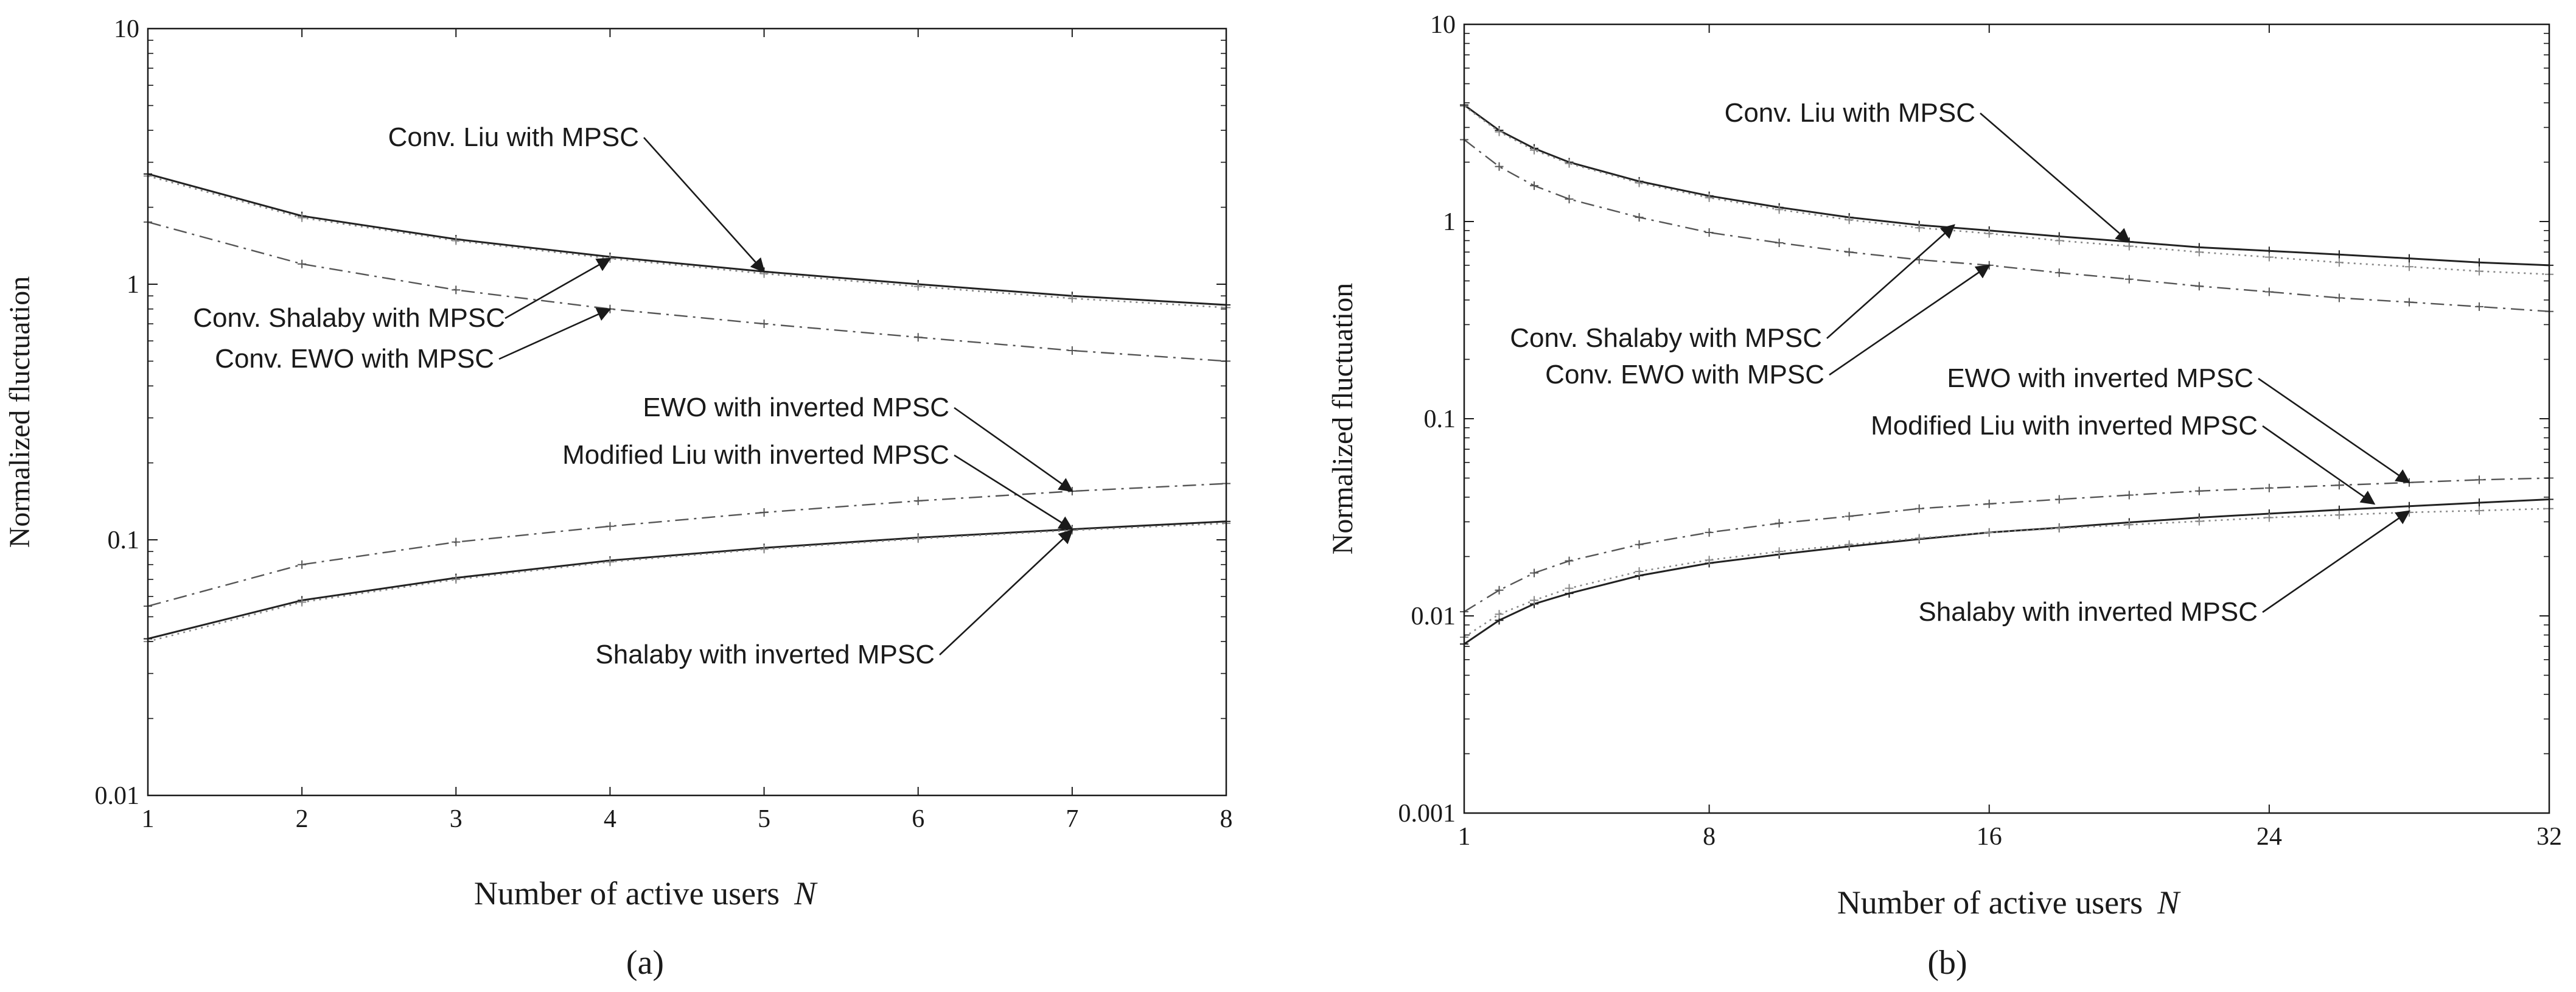  Describe the element at coordinates (2549, 837) in the screenshot. I see `x-tick-label: 32` at that location.